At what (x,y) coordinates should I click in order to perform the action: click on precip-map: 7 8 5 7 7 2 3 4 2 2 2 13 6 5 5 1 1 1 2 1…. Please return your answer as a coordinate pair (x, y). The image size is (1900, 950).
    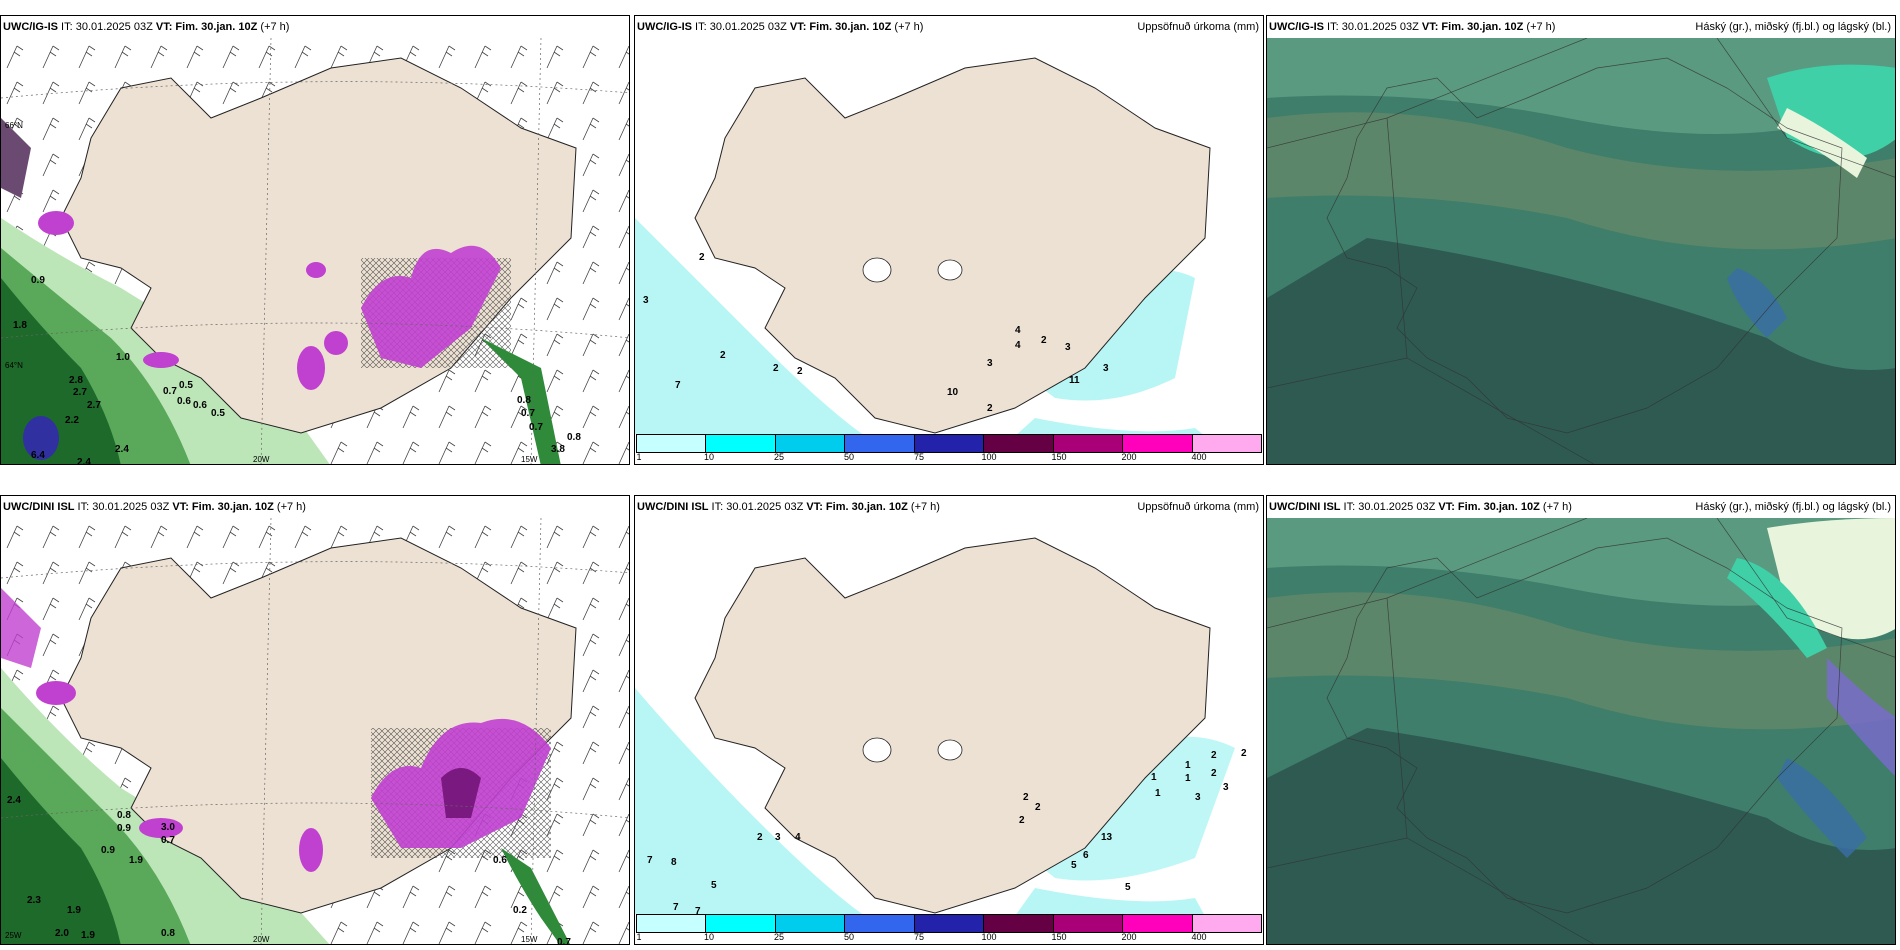
    Looking at the image, I should click on (941, 727).